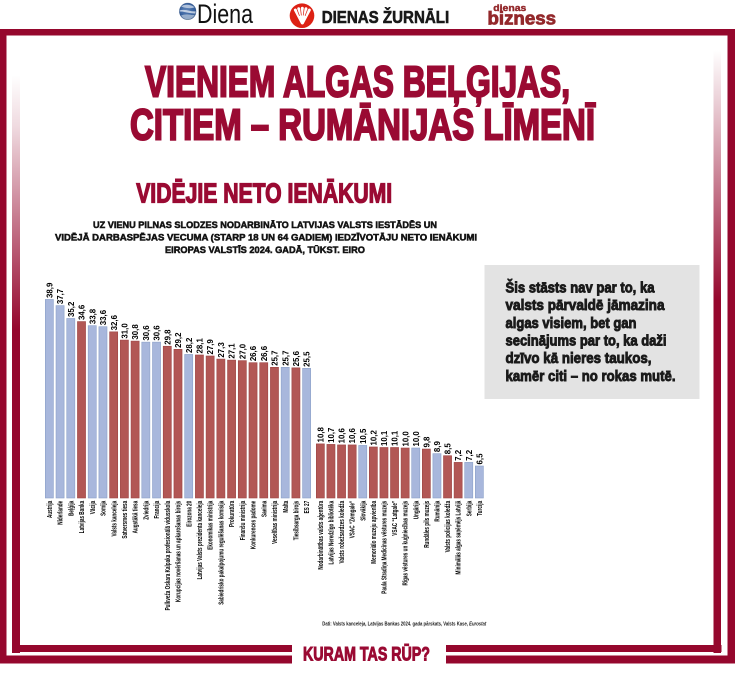 This screenshot has width=735, height=680. What do you see at coordinates (136, 517) in the screenshot?
I see `svg-text: Augstākā tiesa` at bounding box center [136, 517].